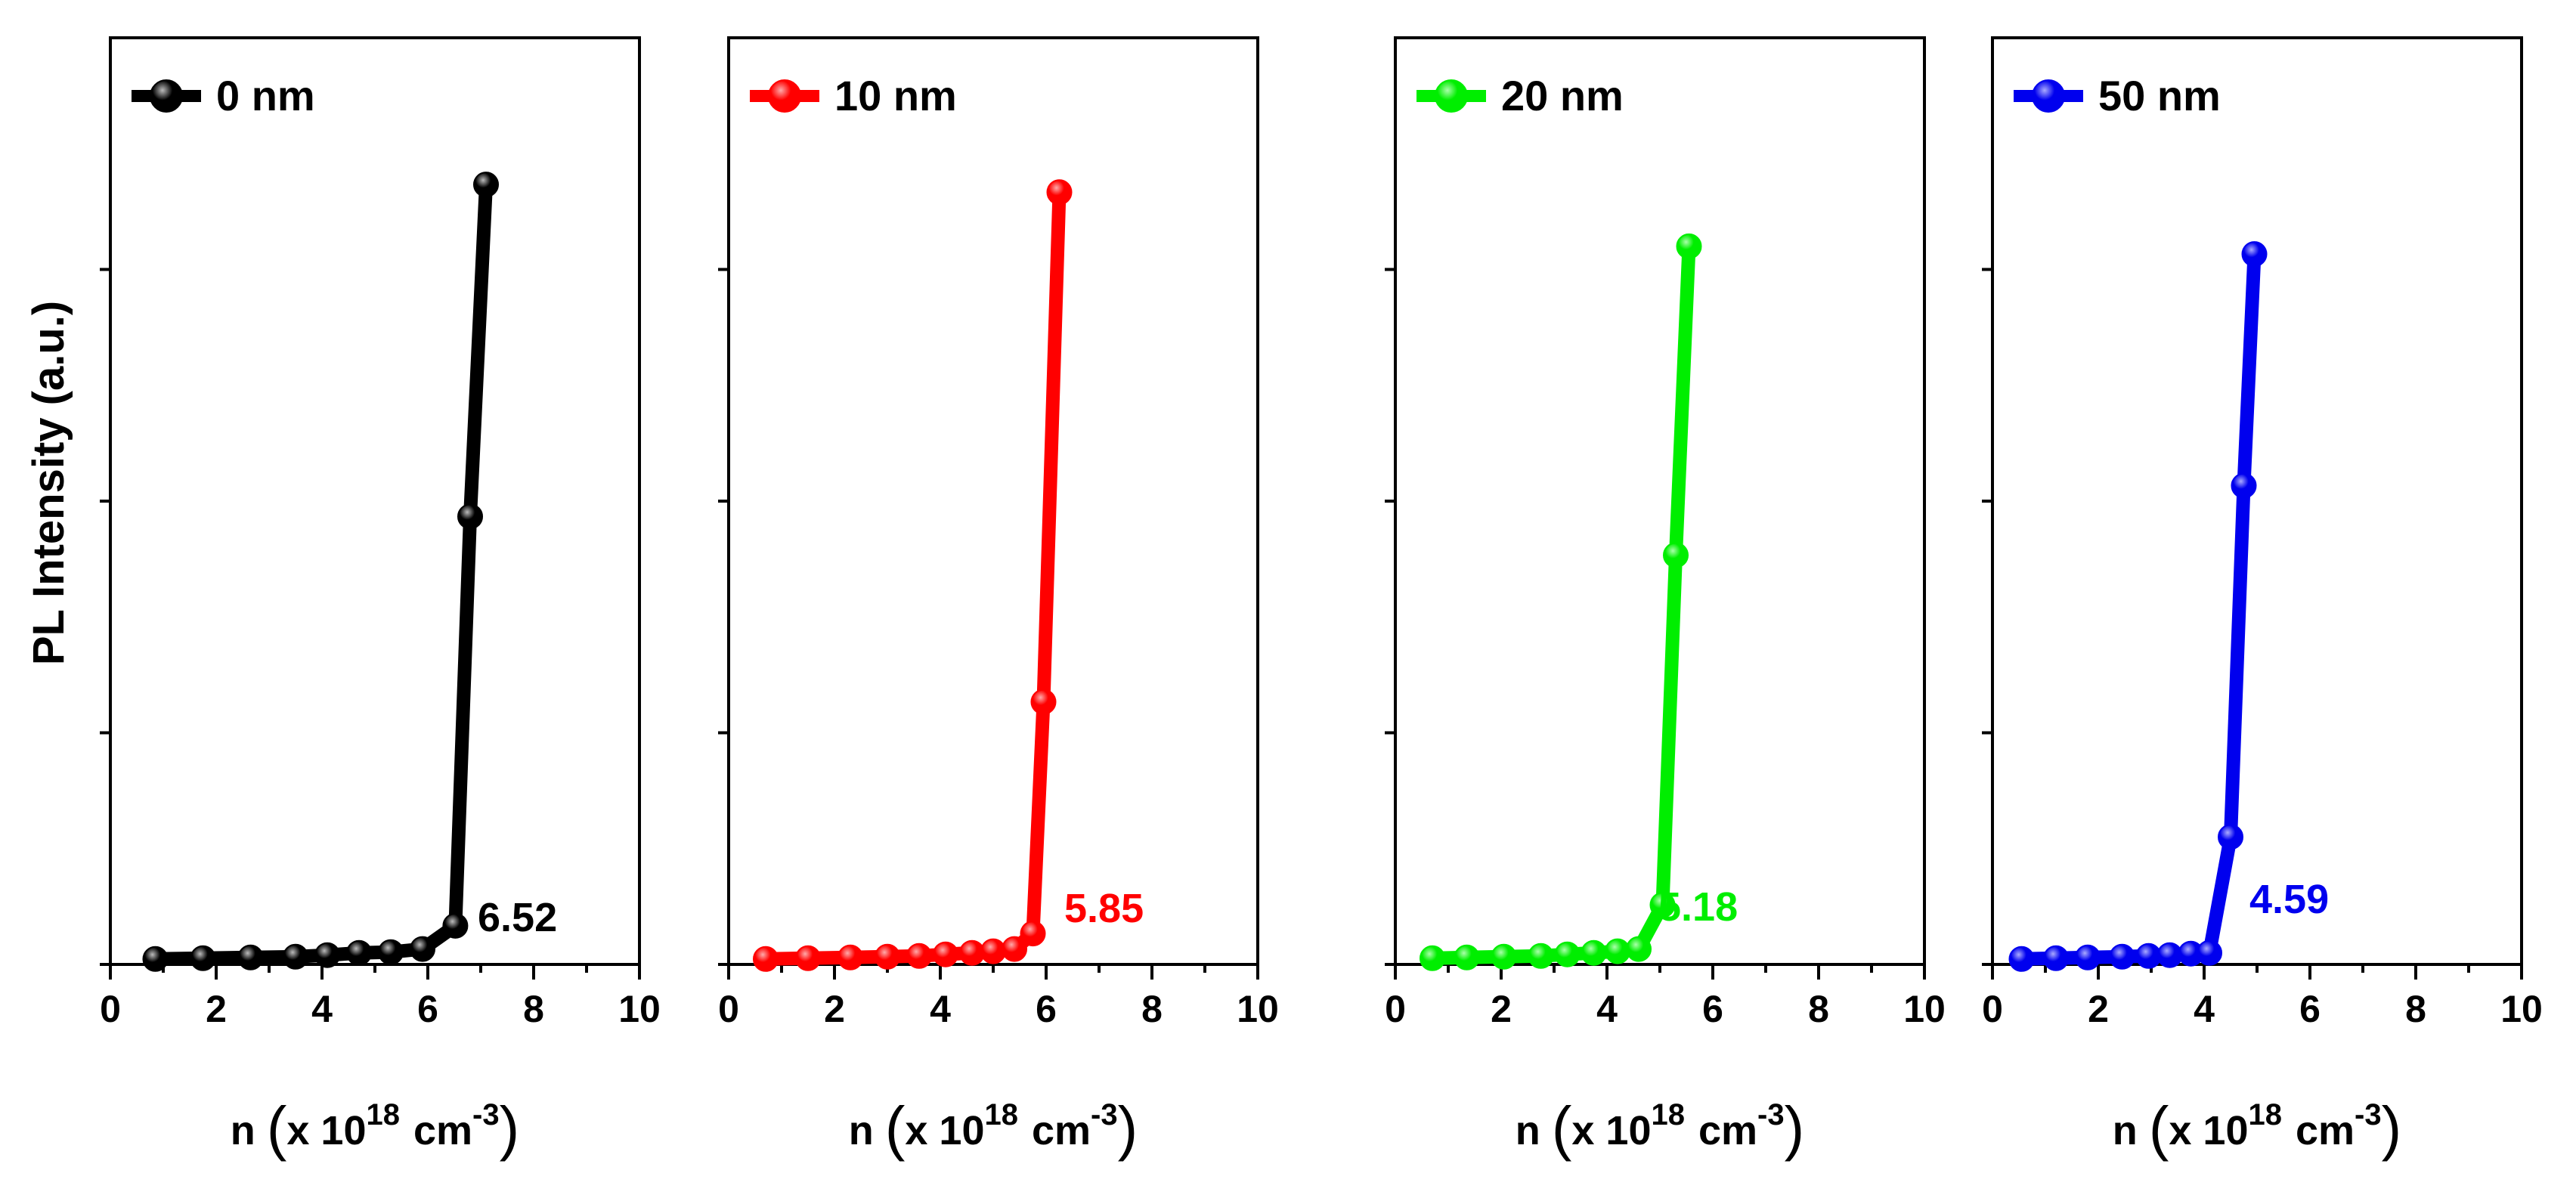 Image resolution: width=2576 pixels, height=1201 pixels. What do you see at coordinates (1698, 907) in the screenshot?
I see `threshold-label: 5.18` at bounding box center [1698, 907].